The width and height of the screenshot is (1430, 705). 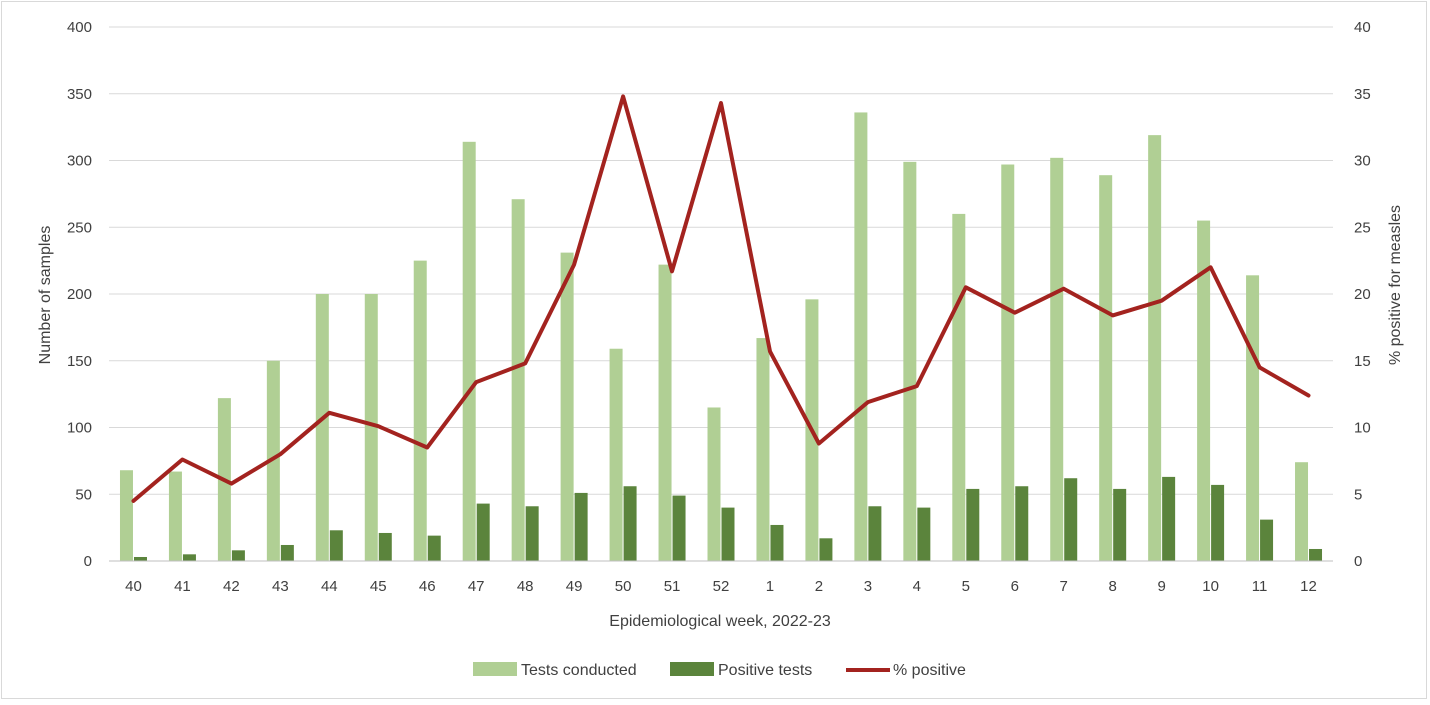 I want to click on x-tick-label: 51, so click(x=672, y=586).